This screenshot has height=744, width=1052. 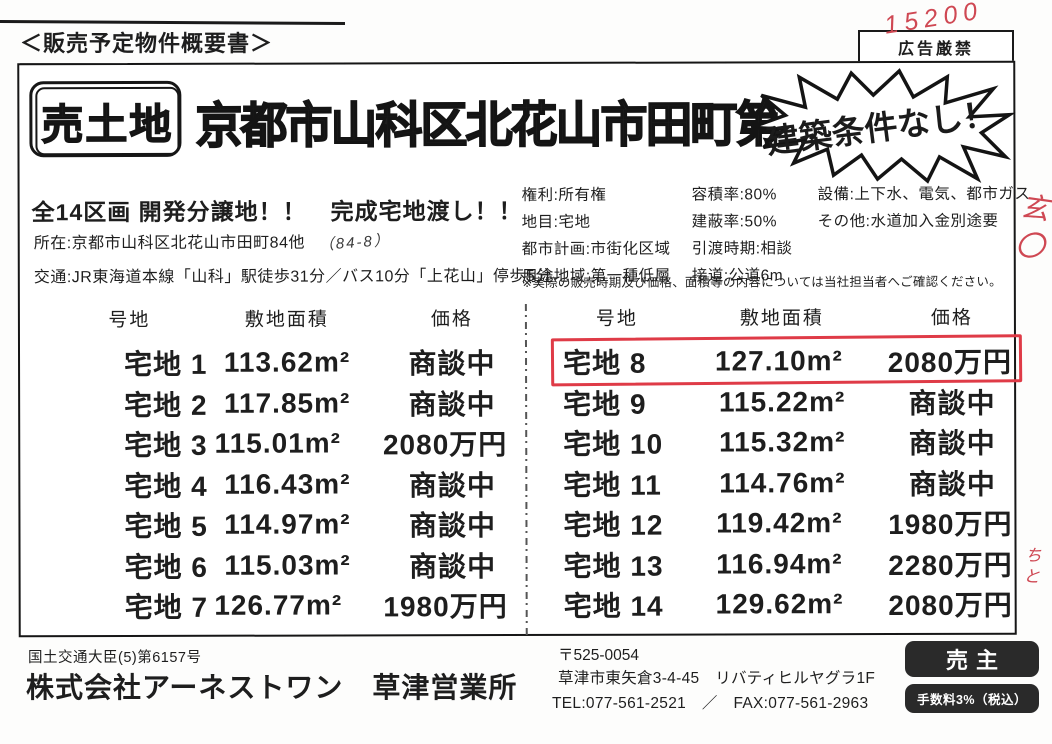 I want to click on table-row: 宅地 4 116.43m² 商談中, so click(x=269, y=485).